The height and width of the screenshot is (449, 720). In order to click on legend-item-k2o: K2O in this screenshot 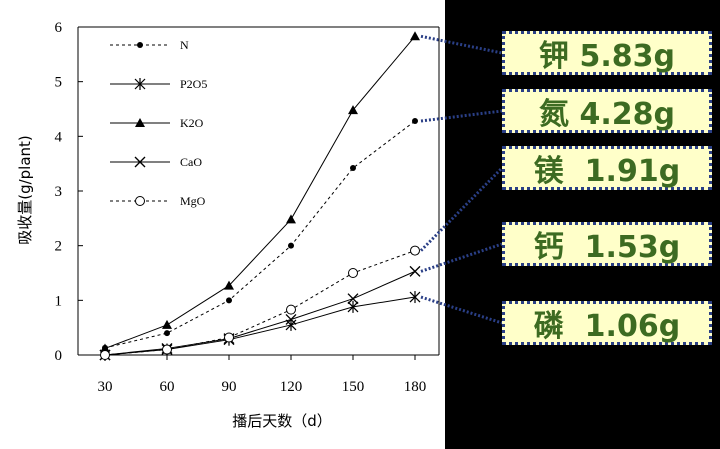, I will do `click(157, 123)`.